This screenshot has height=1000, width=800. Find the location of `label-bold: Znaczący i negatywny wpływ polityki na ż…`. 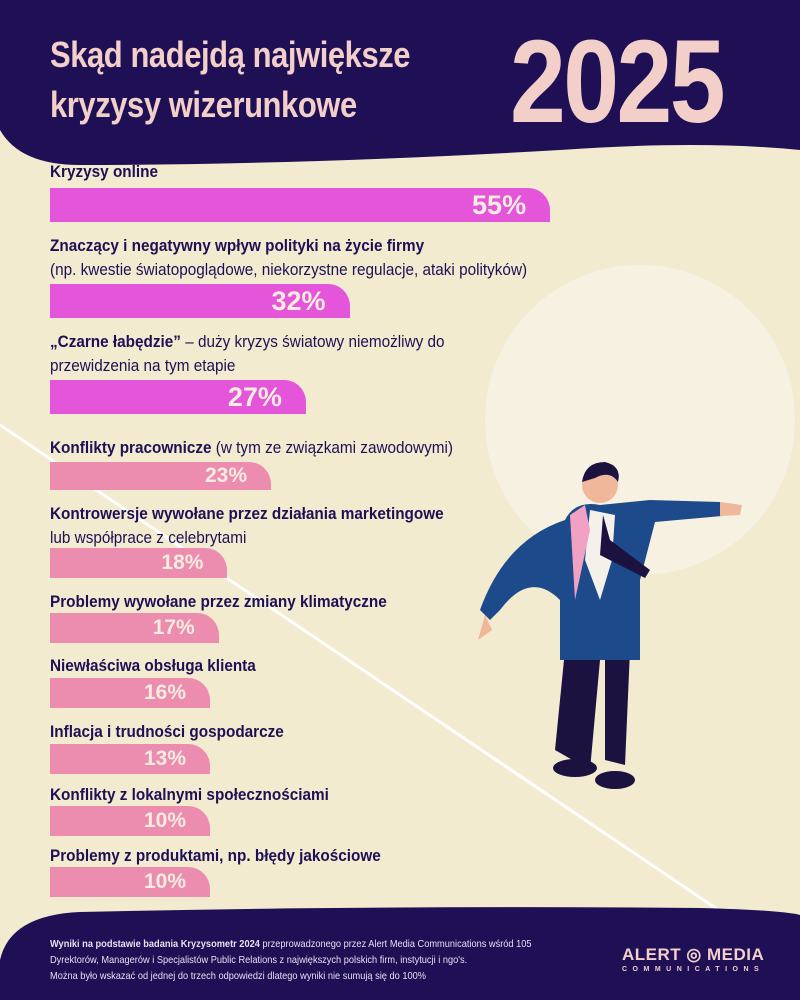

label-bold: Znaczący i negatywny wpływ polityki na ż… is located at coordinates (237, 245).